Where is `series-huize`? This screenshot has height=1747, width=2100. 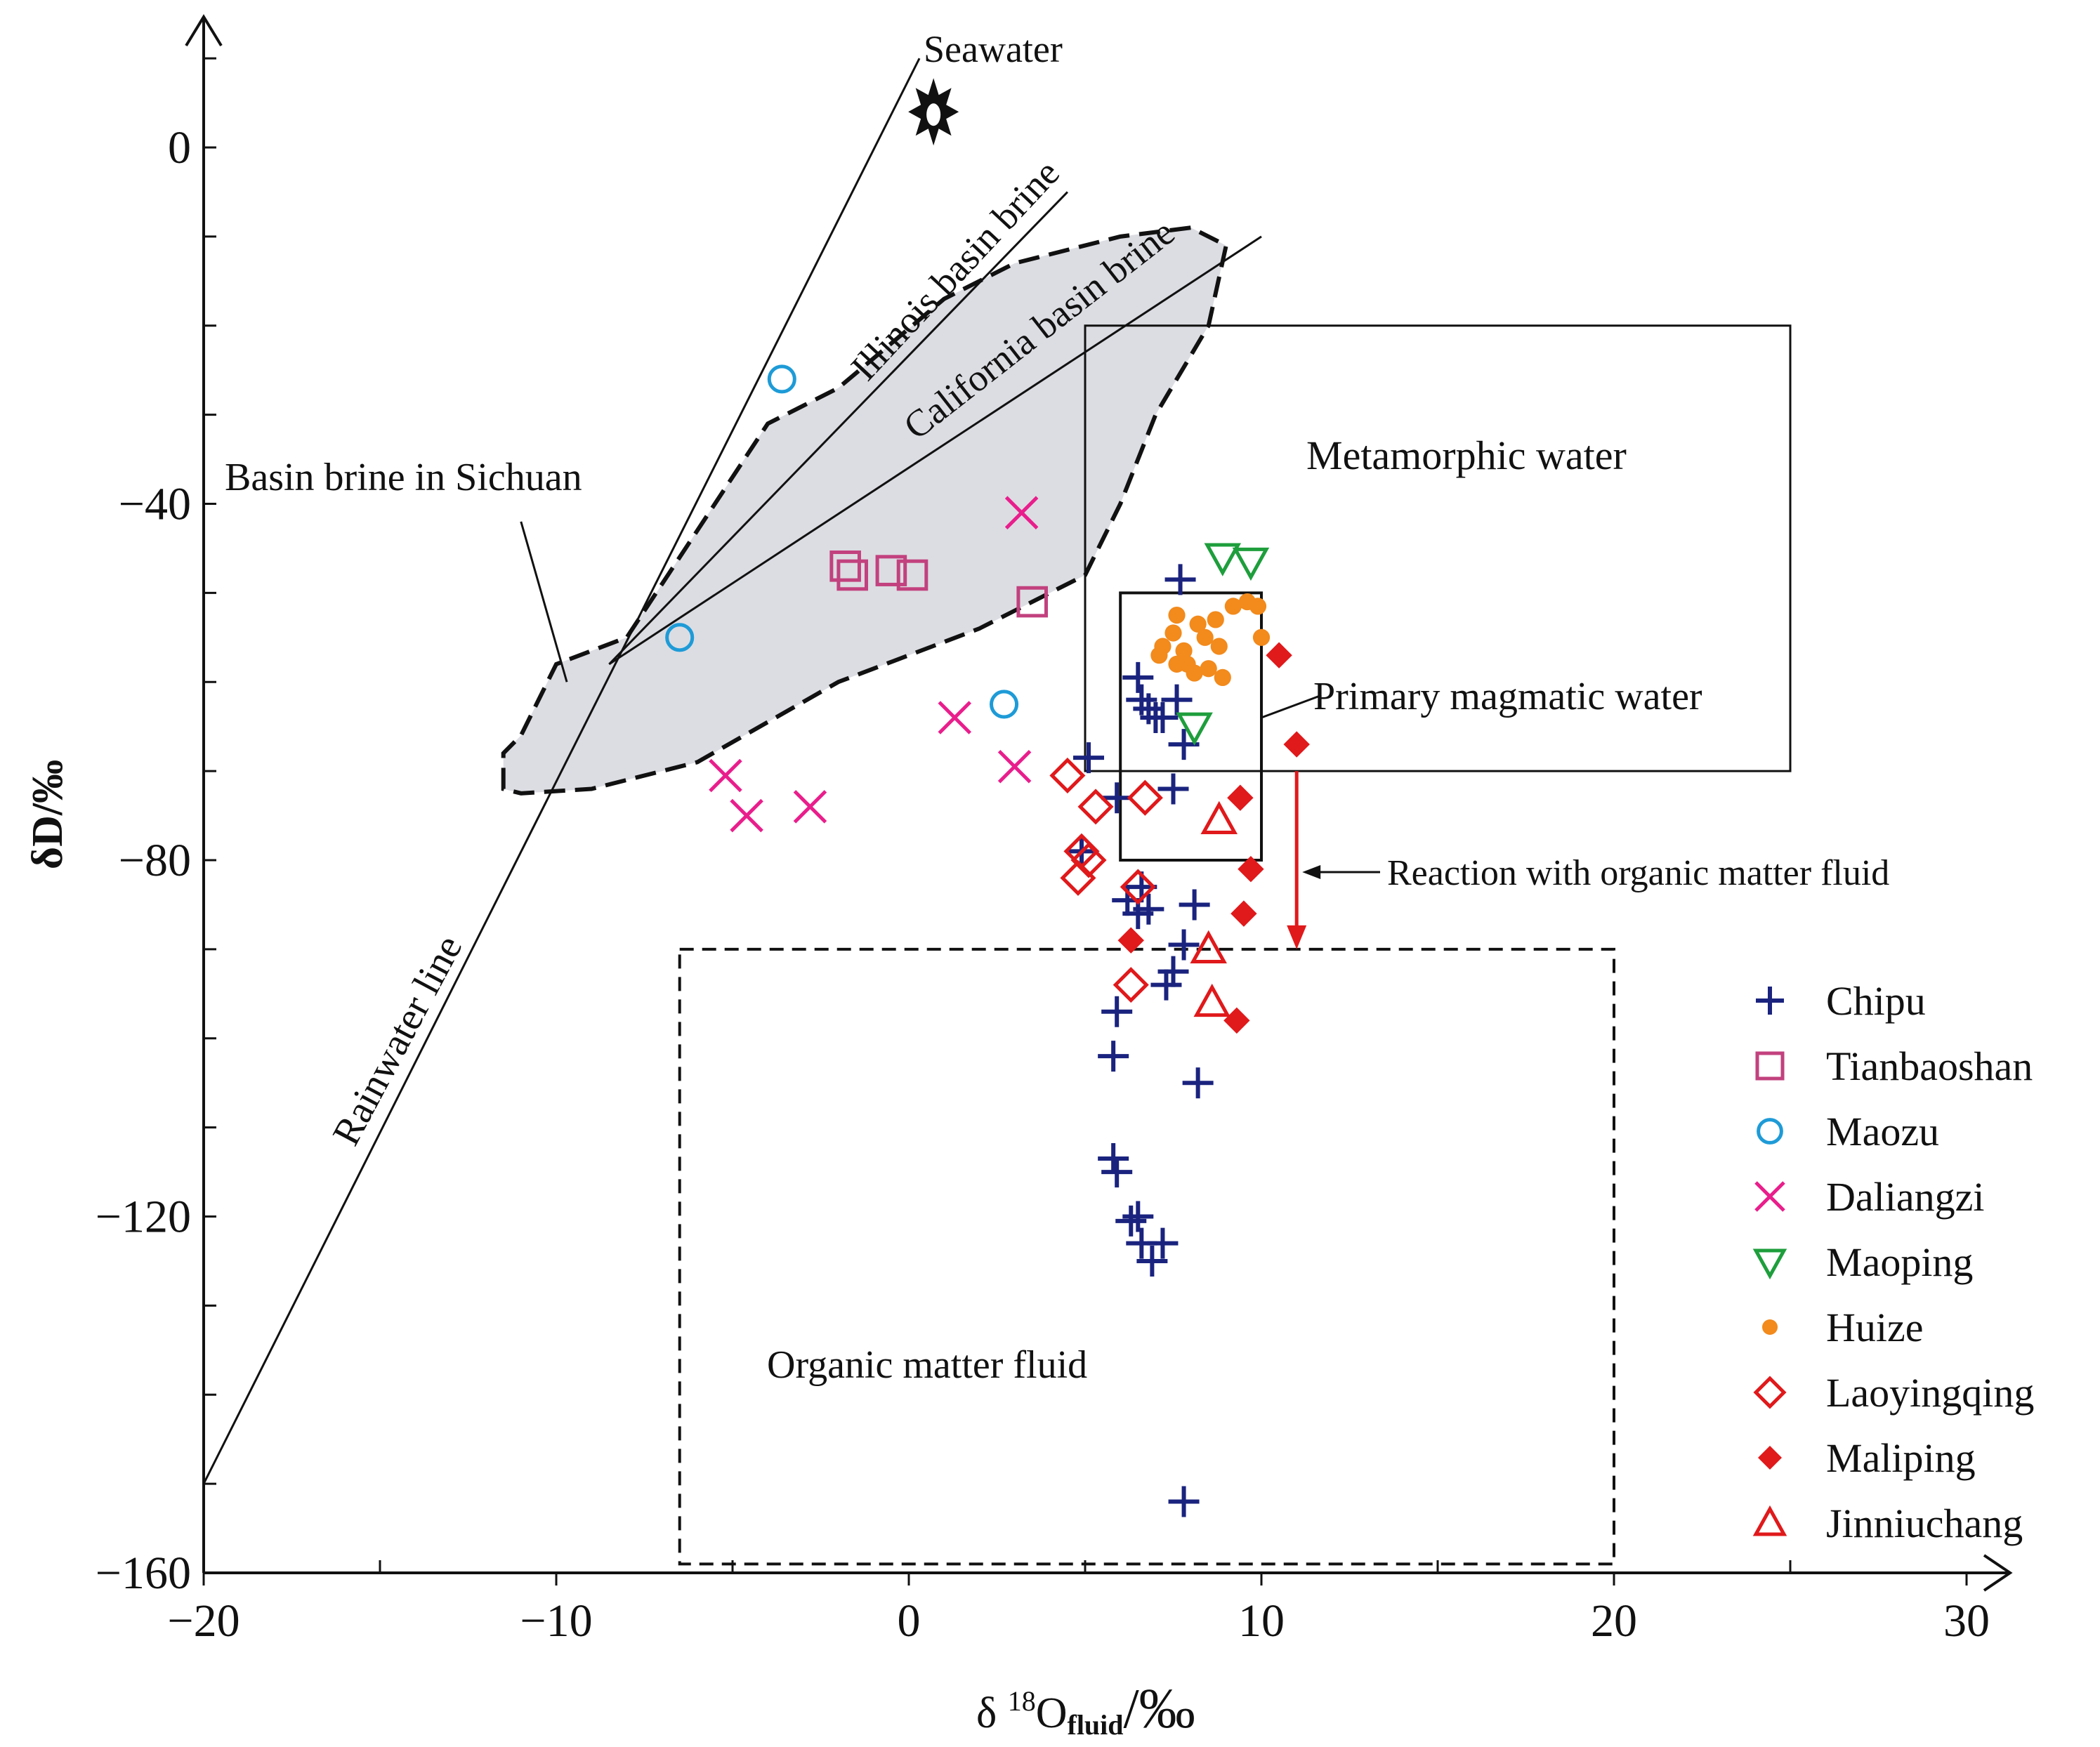 series-huize is located at coordinates (1210, 640).